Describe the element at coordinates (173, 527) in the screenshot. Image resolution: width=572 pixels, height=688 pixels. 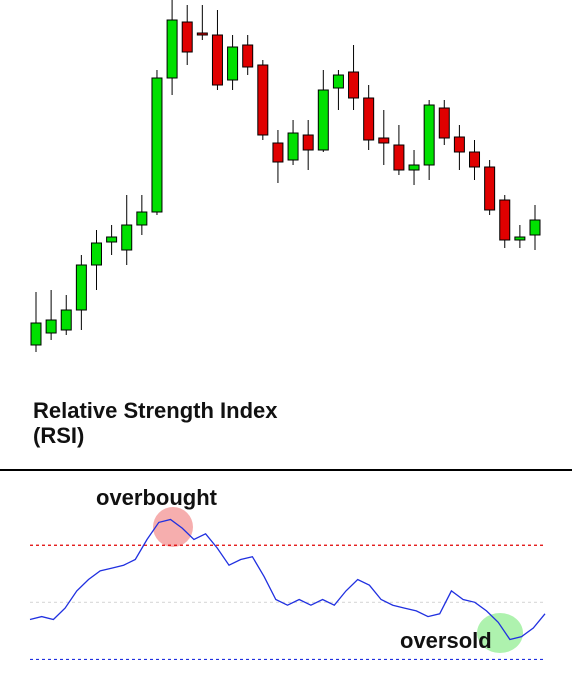
I see `overbought-highlight` at that location.